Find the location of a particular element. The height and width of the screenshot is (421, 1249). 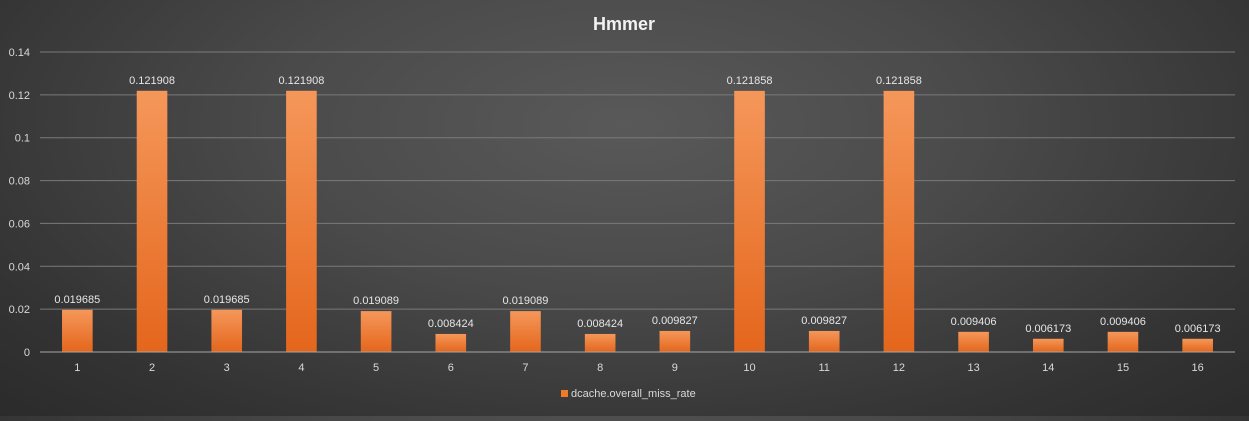

x-tick-label: 1 is located at coordinates (77, 368).